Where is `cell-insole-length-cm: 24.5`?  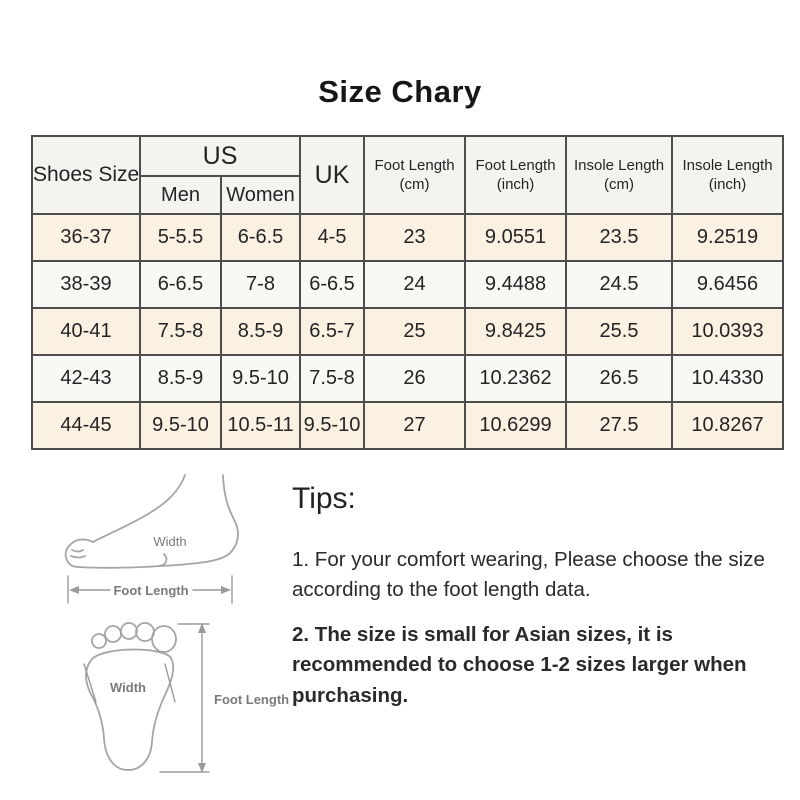 cell-insole-length-cm: 24.5 is located at coordinates (619, 284).